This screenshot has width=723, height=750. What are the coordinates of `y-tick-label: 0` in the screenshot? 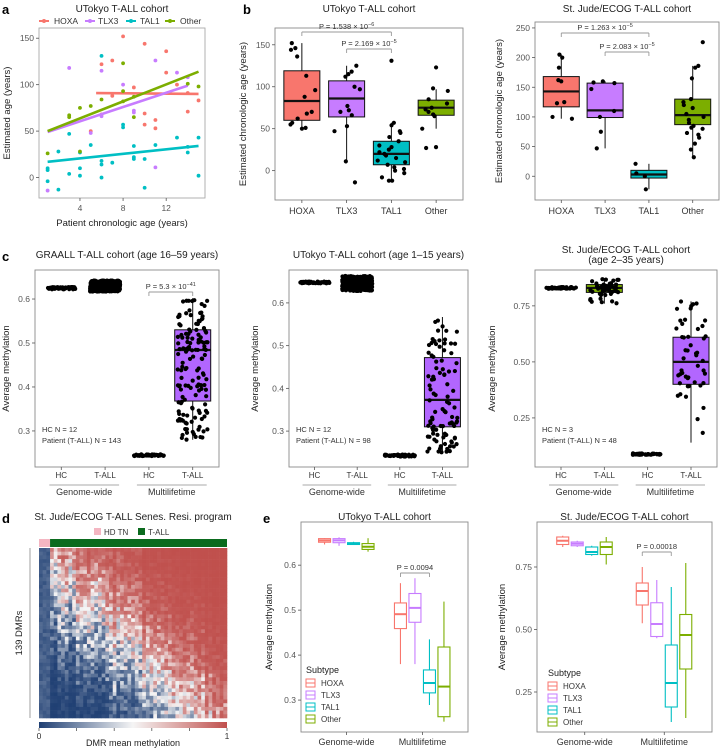 It's located at (267, 171).